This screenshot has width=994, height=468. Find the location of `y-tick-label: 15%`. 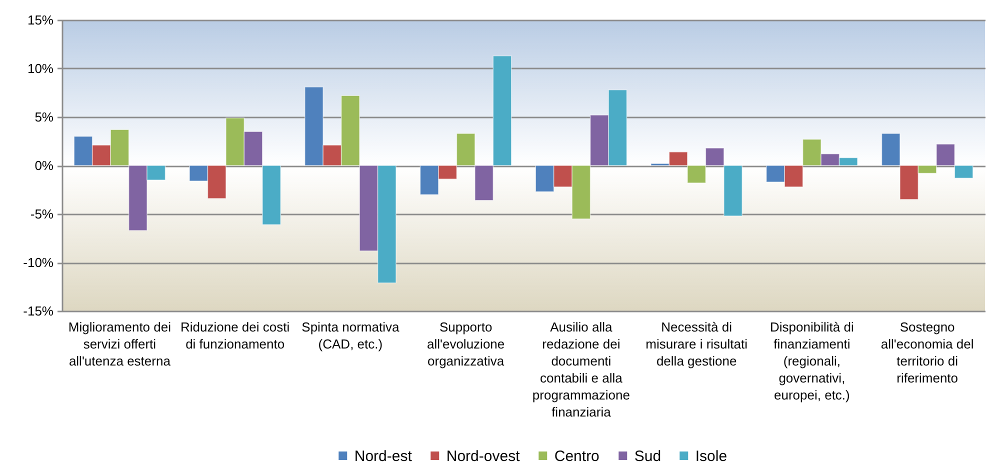

y-tick-label: 15% is located at coordinates (40, 20).